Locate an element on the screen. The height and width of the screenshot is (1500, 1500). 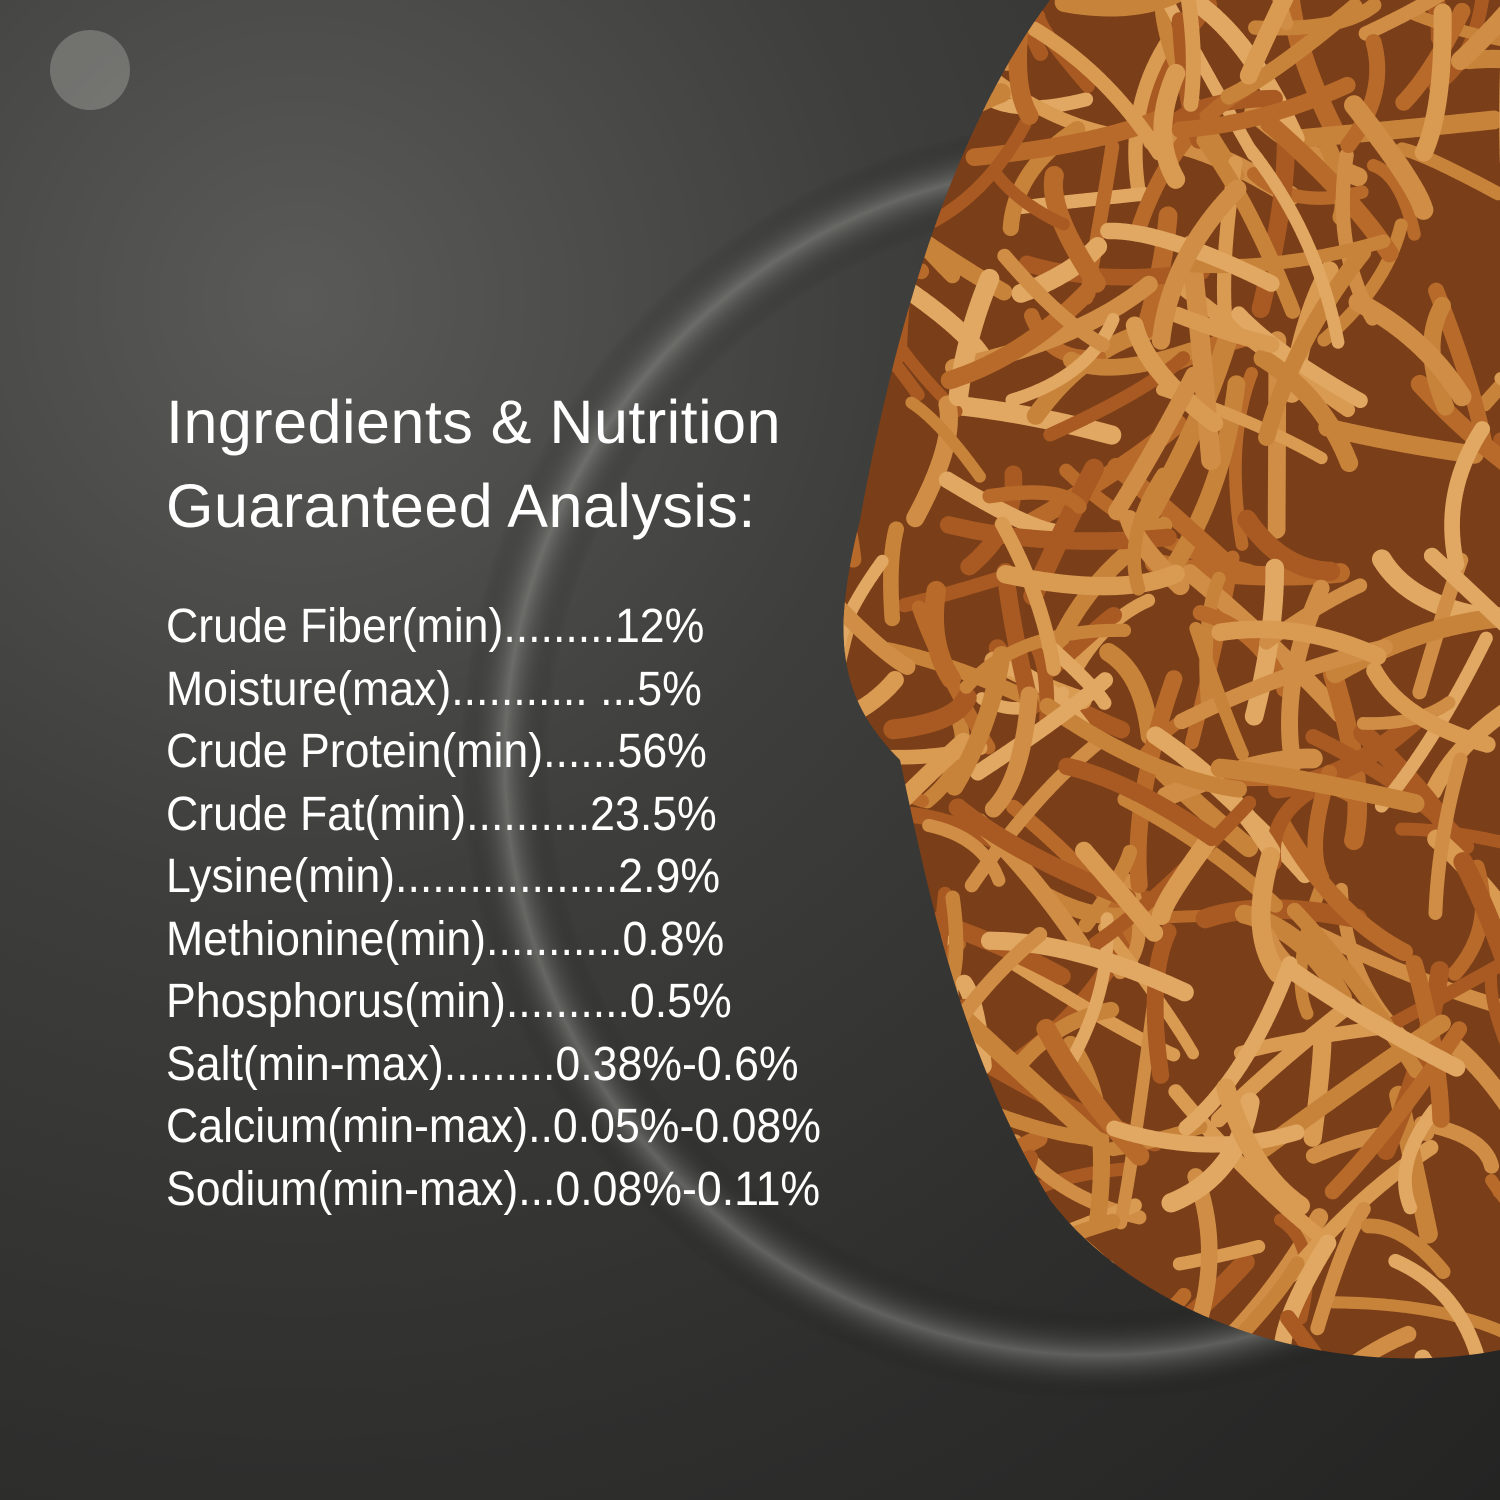
analysis-row: Crude Fat(min)..........23.5% is located at coordinates (441, 814).